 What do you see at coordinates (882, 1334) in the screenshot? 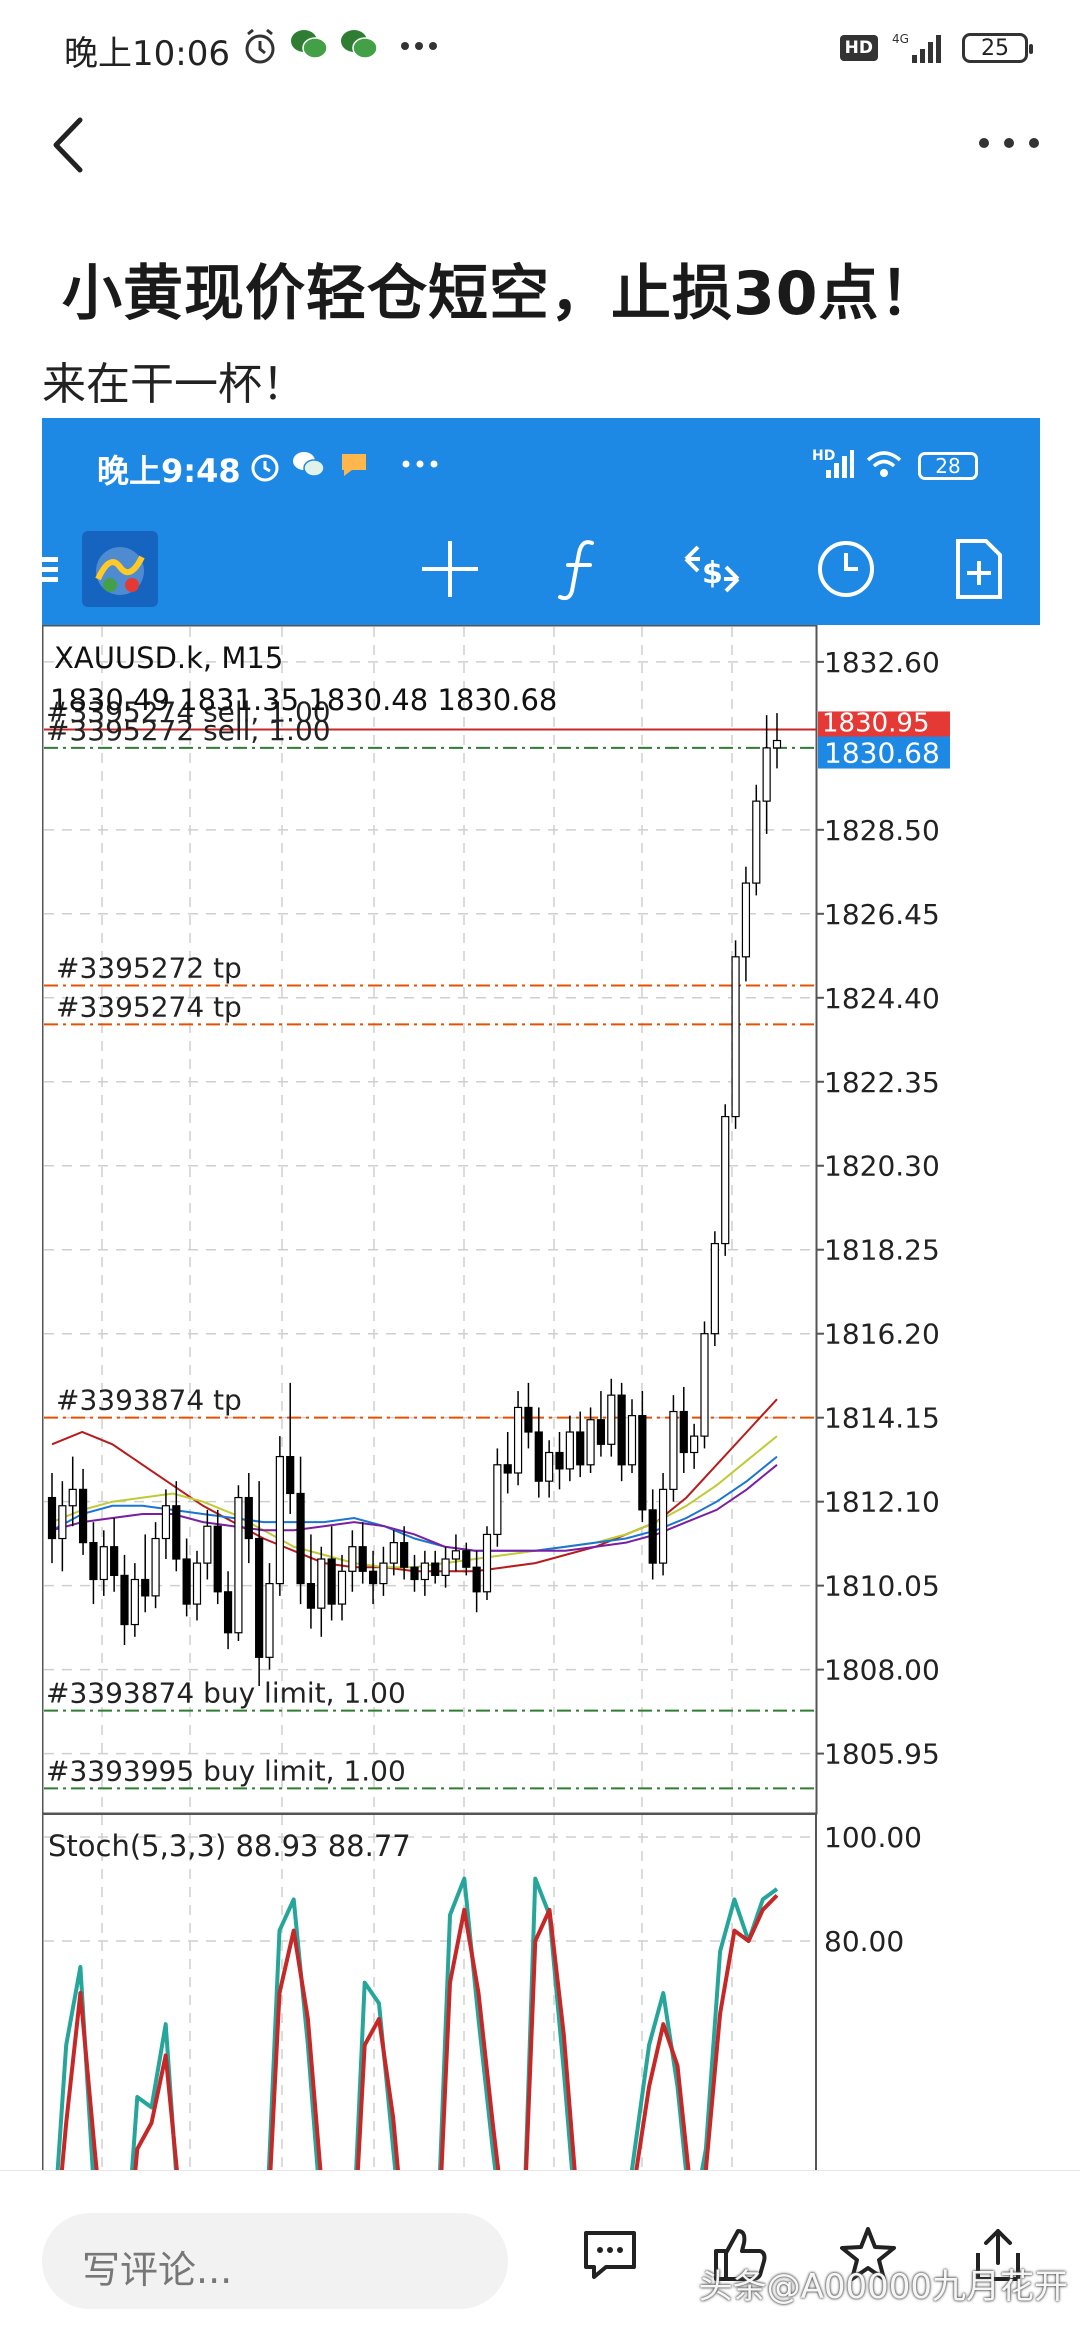
I see `price-tick-label: 1816.20` at bounding box center [882, 1334].